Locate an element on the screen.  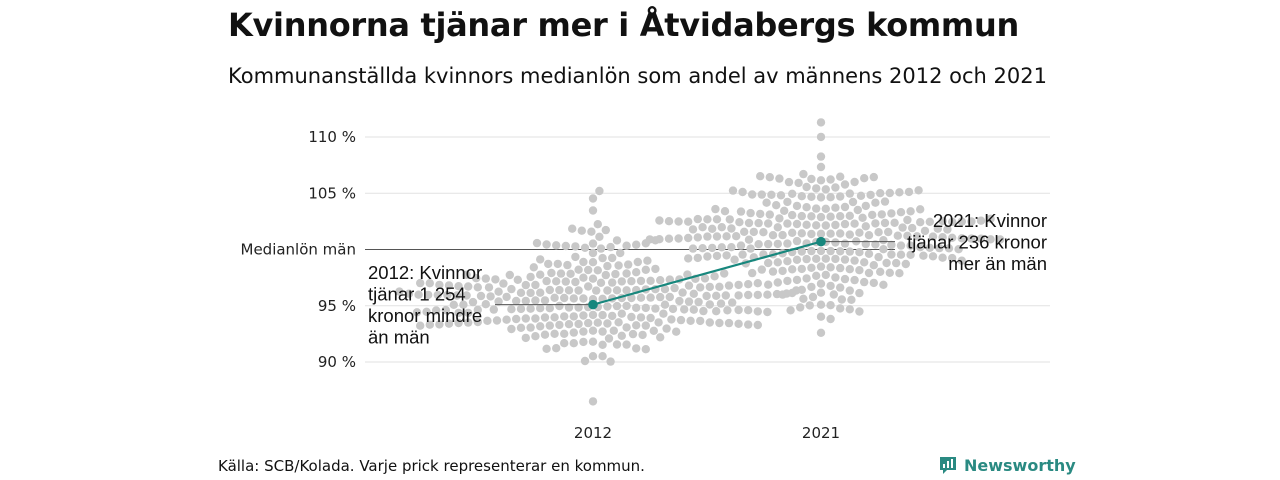
newsworthy-logo: Newsworthy is located at coordinates (1007, 465).